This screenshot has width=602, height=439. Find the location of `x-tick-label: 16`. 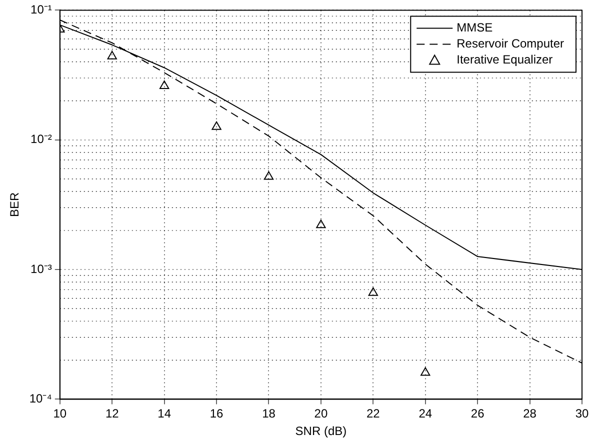

x-tick-label: 16 is located at coordinates (217, 413).